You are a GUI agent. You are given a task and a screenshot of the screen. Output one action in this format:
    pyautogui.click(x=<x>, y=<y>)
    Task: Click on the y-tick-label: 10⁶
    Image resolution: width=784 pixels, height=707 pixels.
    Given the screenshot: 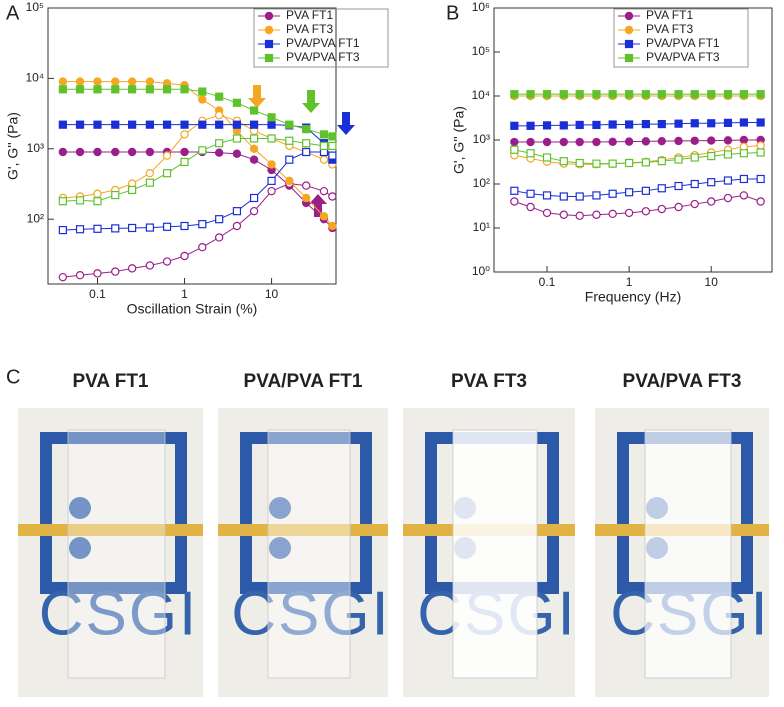 What is the action you would take?
    pyautogui.click(x=481, y=7)
    